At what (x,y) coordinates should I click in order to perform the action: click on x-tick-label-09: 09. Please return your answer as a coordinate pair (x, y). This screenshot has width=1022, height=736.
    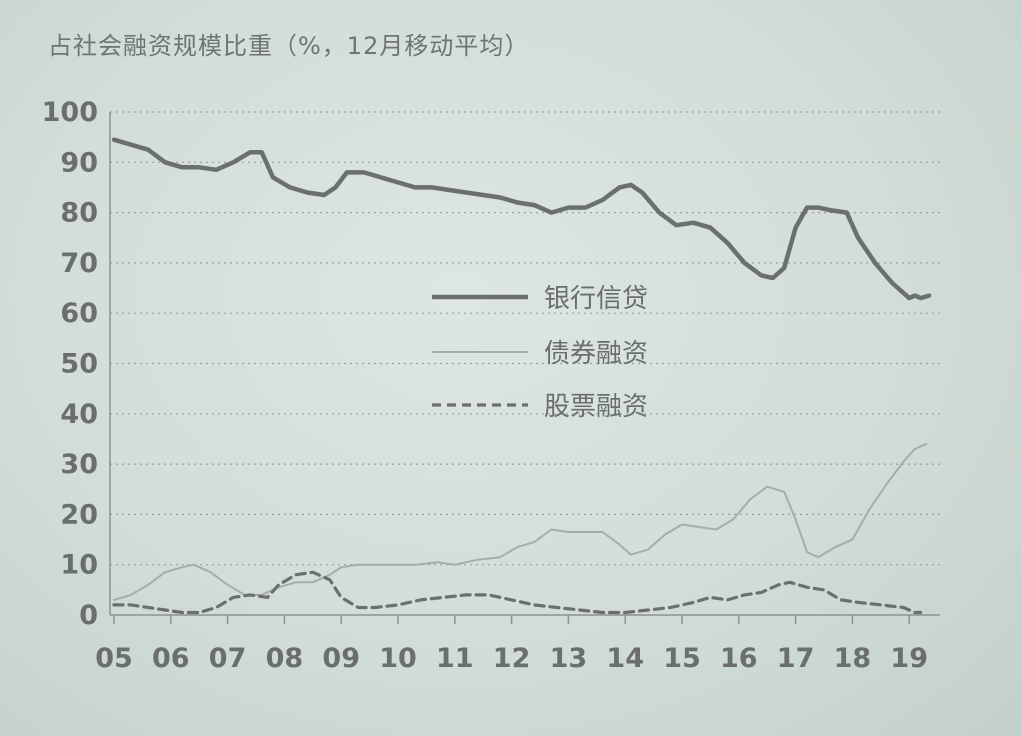
    Looking at the image, I should click on (341, 658).